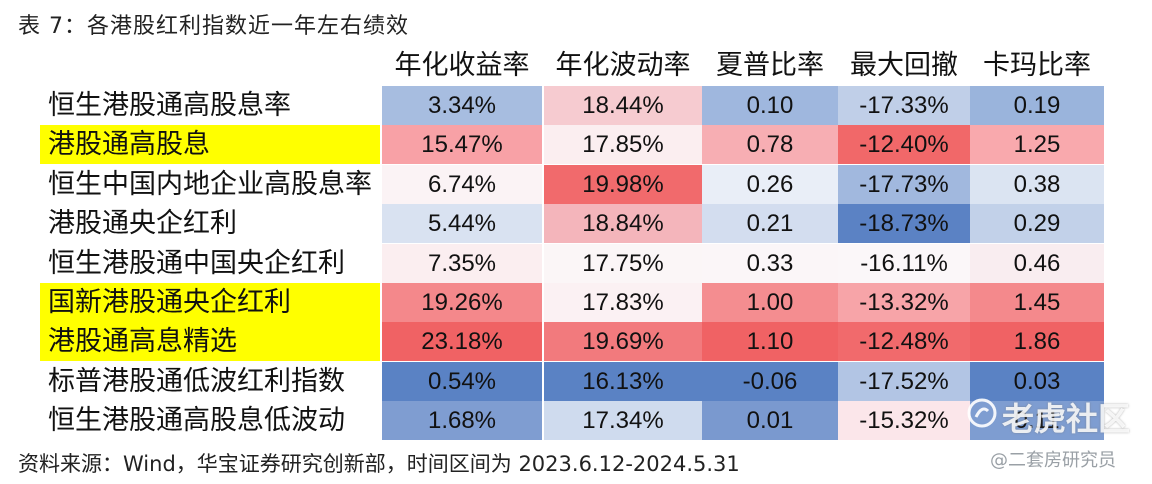  I want to click on table-row: 港股通央企红利 5.44% 18.84% 0.21 -18.73% 0.29, so click(576, 224).